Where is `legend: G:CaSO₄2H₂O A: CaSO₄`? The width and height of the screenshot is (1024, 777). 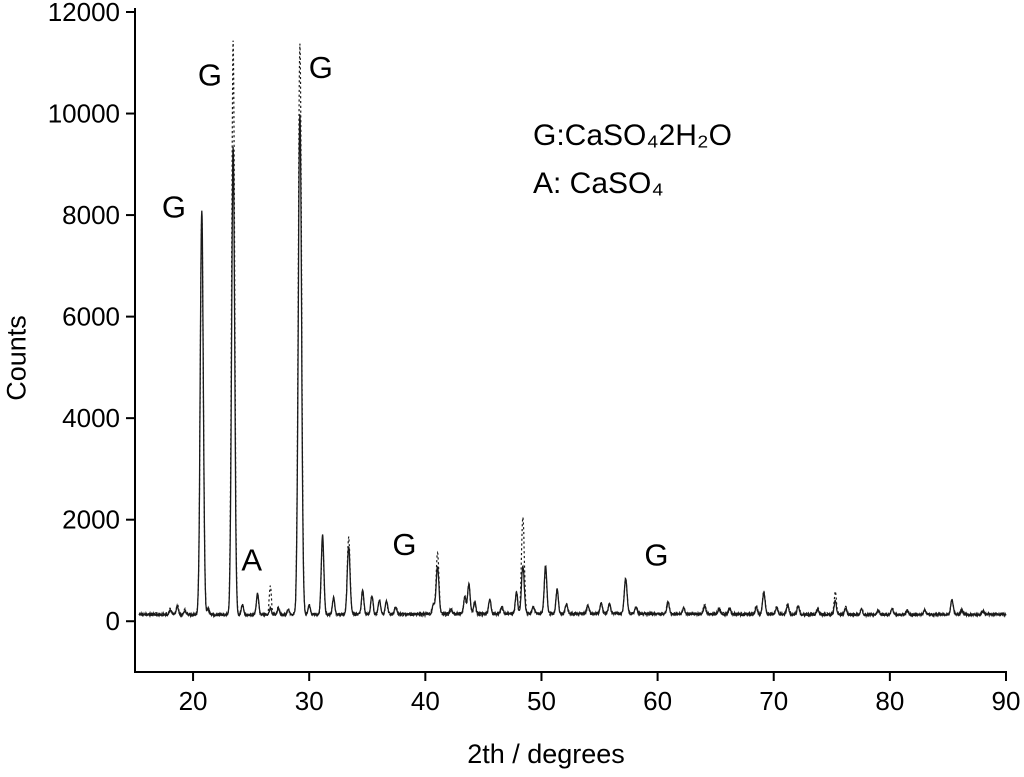 legend: G:CaSO₄2H₂O A: CaSO₄ is located at coordinates (632, 160).